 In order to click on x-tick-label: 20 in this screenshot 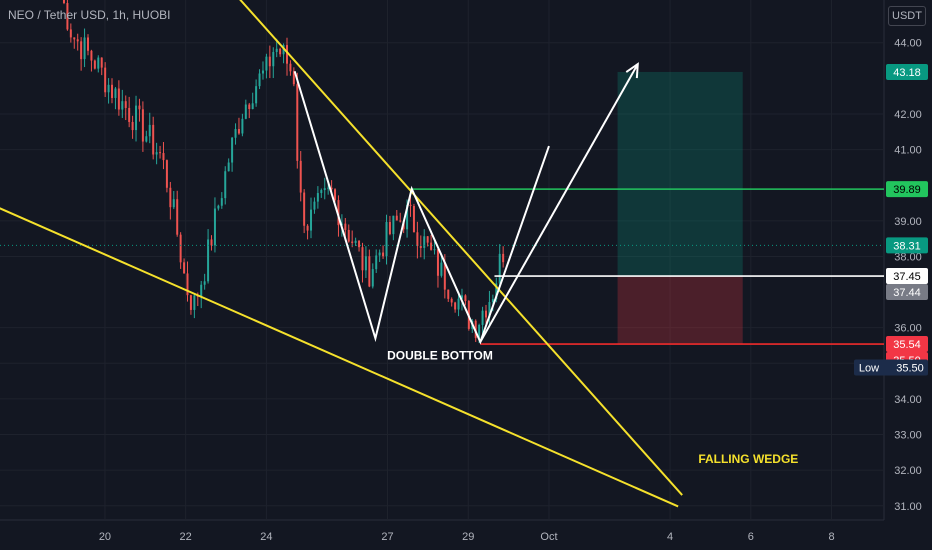, I will do `click(105, 537)`.